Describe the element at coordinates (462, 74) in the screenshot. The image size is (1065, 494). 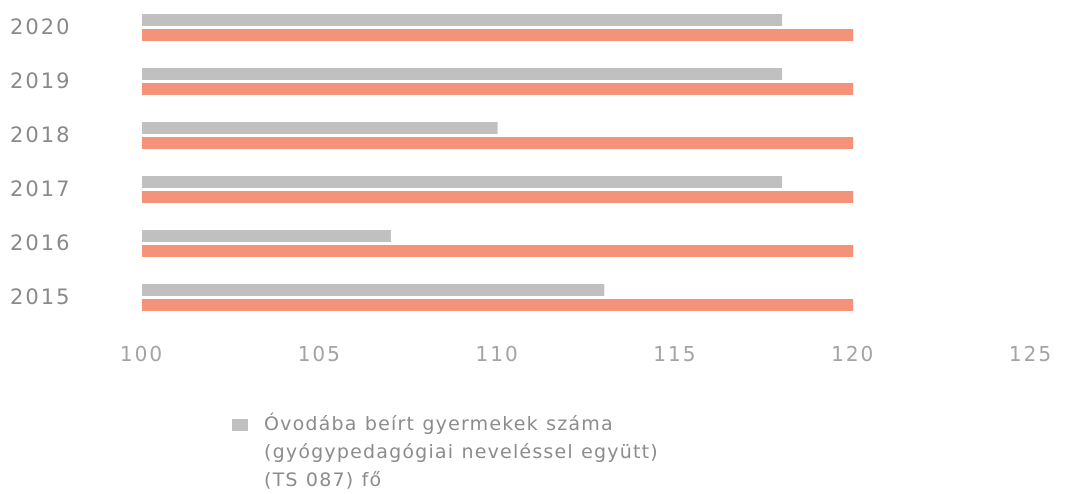
I see `bar-gray-2019` at that location.